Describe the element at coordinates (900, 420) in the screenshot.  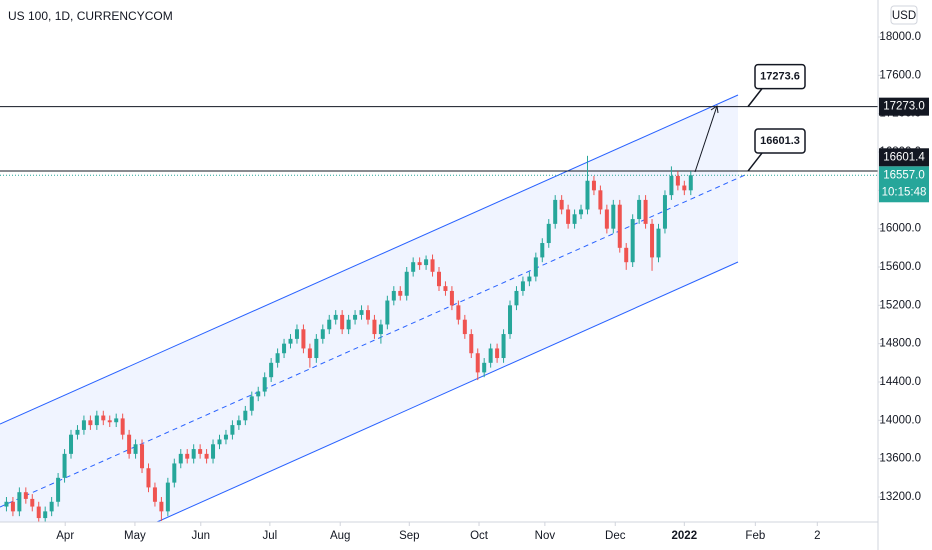
I see `y-tick-label: 14000.0` at that location.